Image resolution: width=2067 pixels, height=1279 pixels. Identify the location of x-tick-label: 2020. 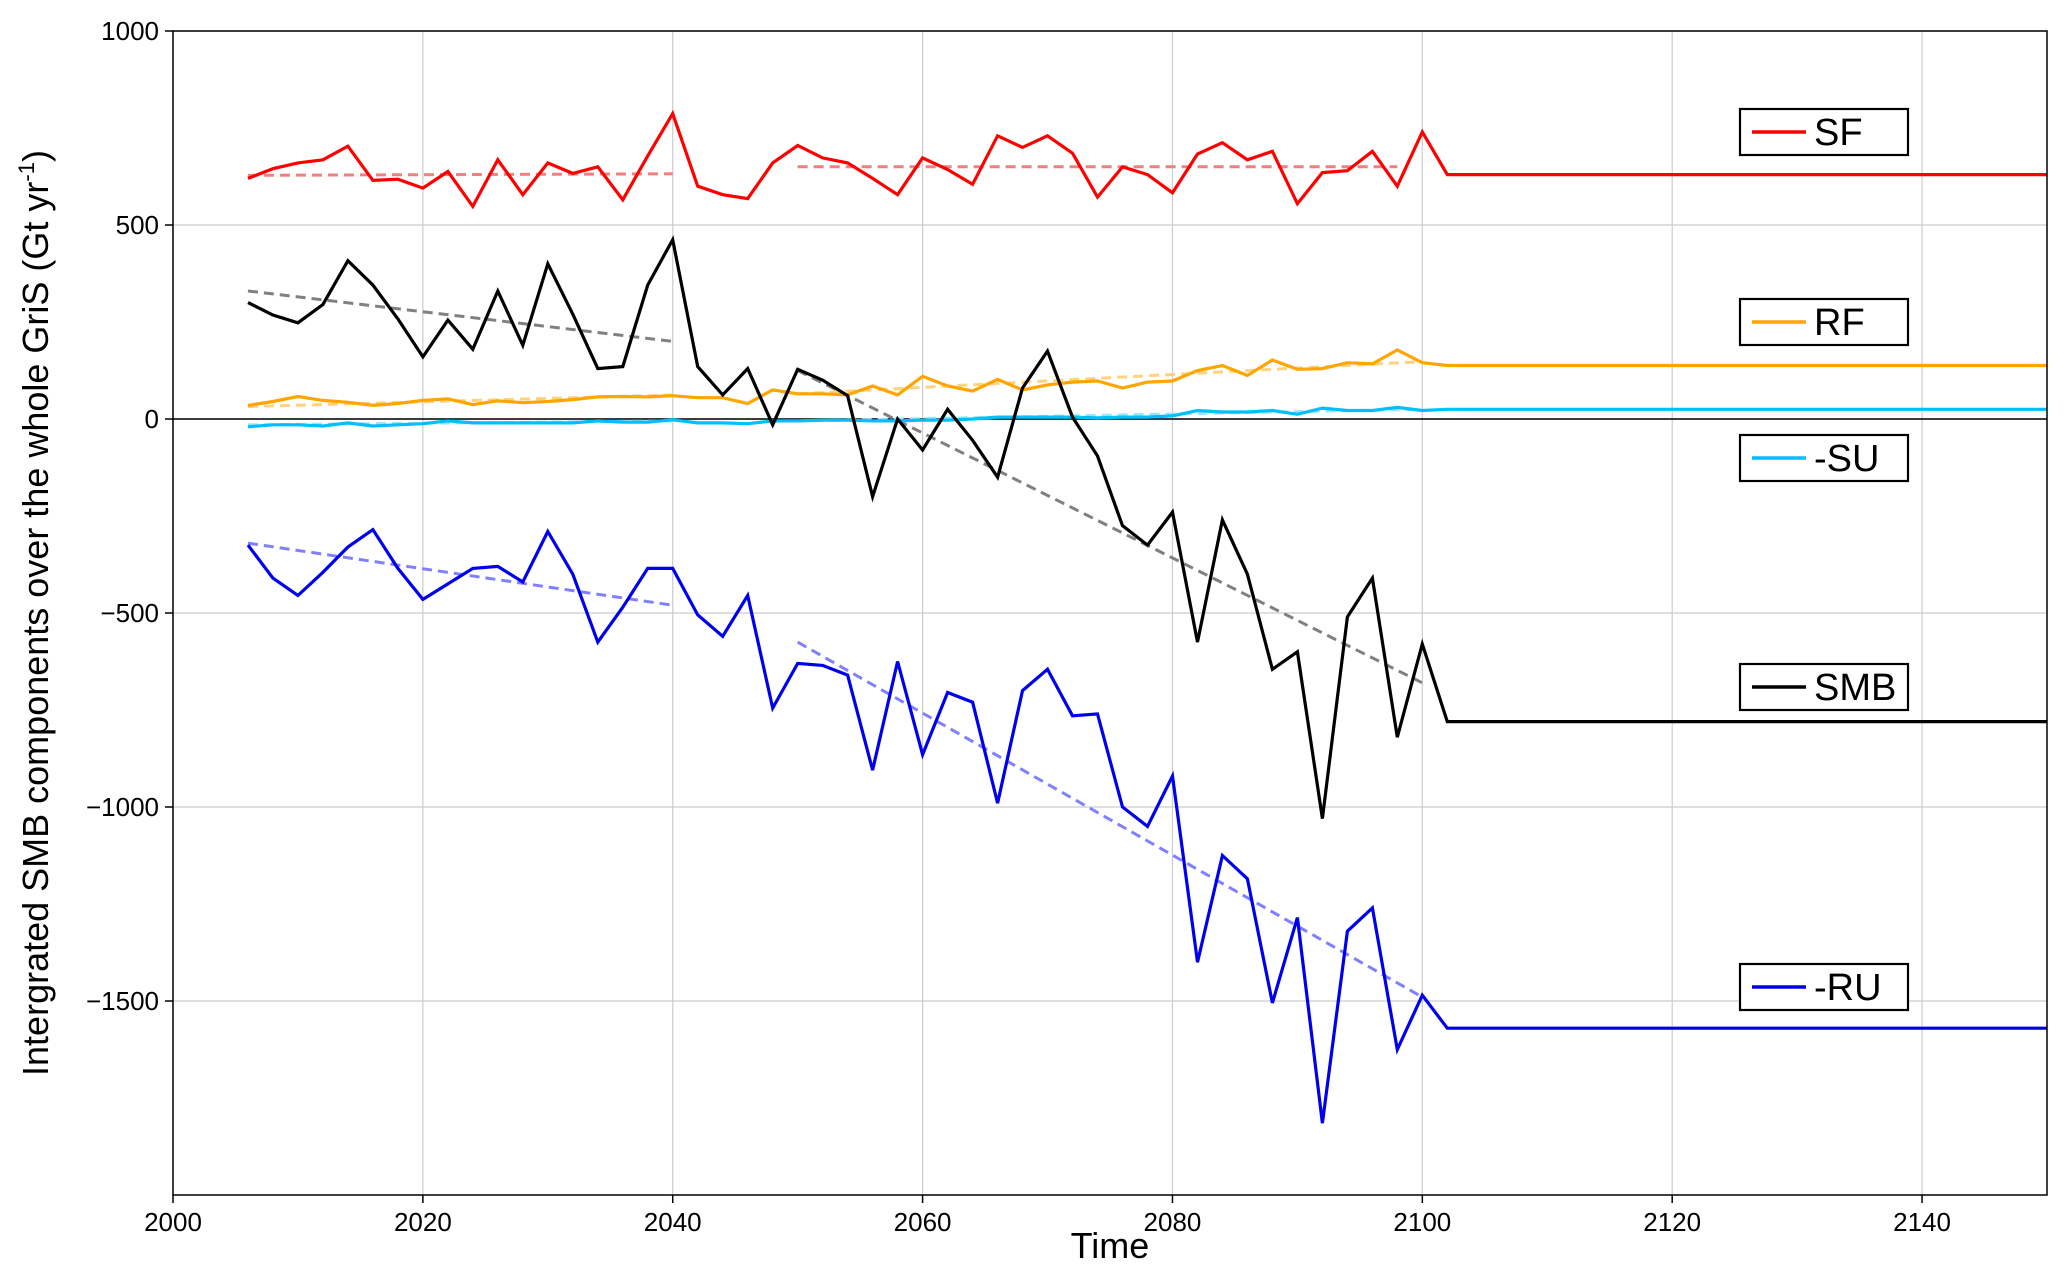
(423, 1222).